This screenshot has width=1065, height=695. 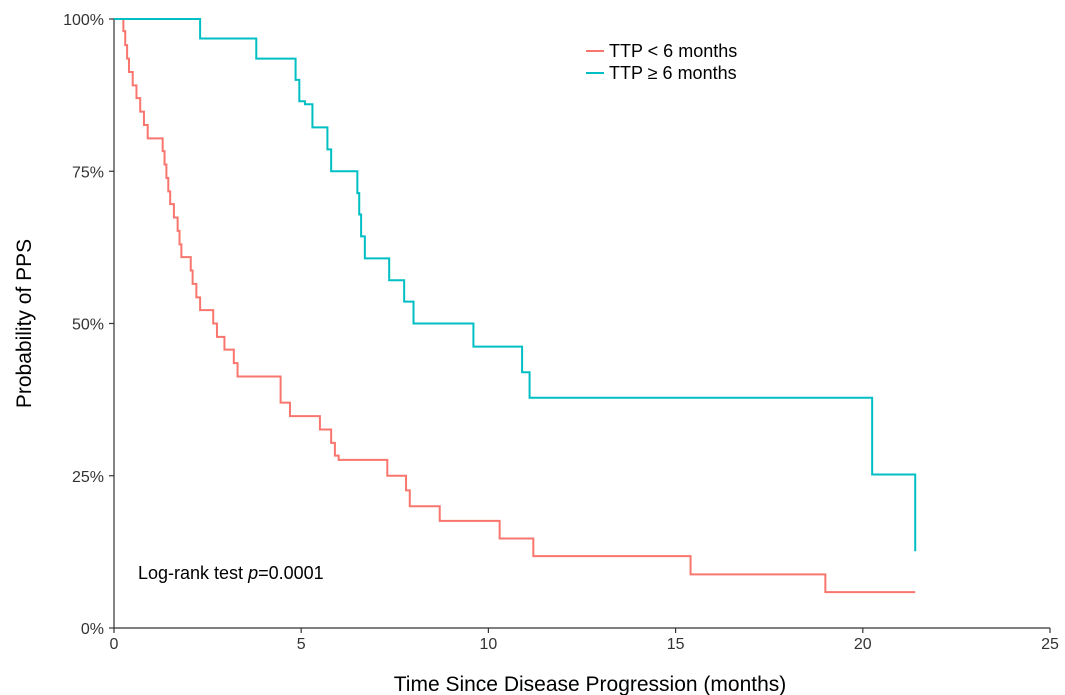 I want to click on y-tick-label: 75%, so click(x=88, y=172).